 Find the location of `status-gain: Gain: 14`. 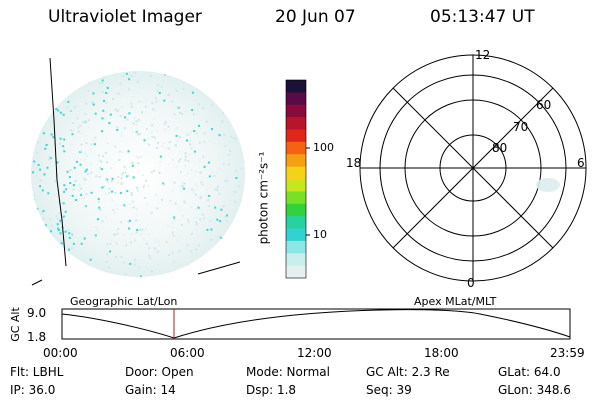

status-gain: Gain: 14 is located at coordinates (150, 390).